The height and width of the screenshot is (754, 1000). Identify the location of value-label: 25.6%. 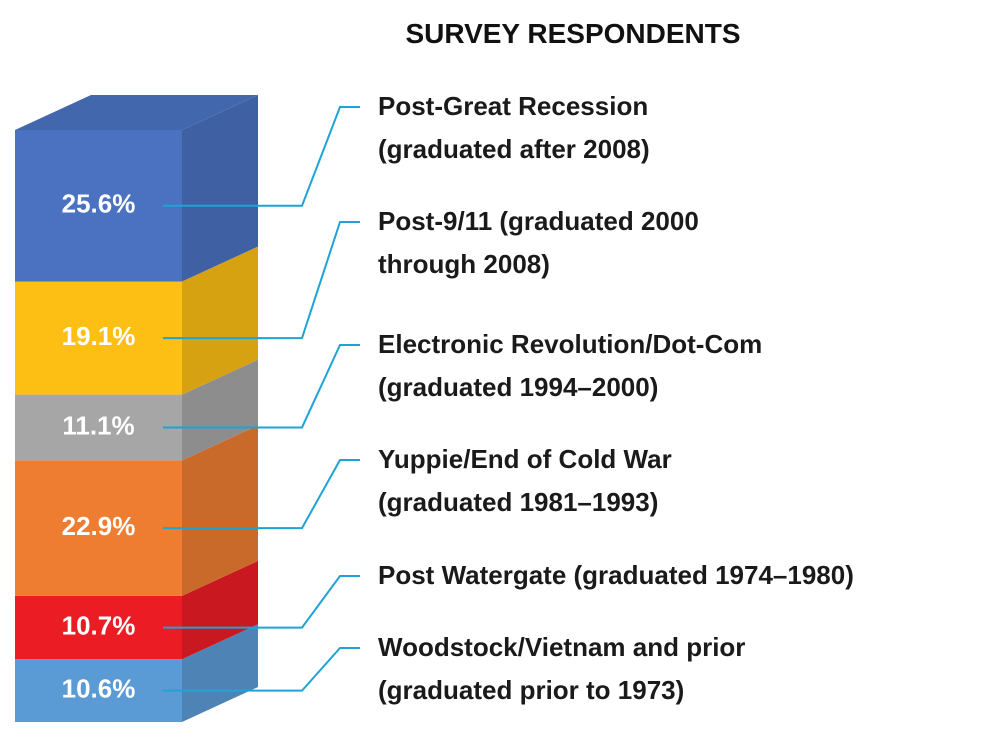
(99, 204).